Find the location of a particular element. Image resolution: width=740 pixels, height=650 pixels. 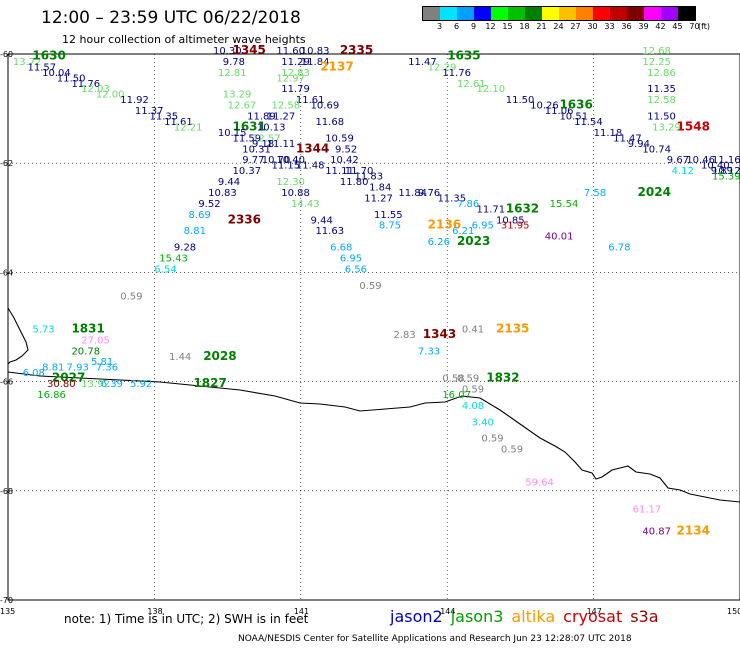

wave-height-label: 10.31 is located at coordinates (256, 149).